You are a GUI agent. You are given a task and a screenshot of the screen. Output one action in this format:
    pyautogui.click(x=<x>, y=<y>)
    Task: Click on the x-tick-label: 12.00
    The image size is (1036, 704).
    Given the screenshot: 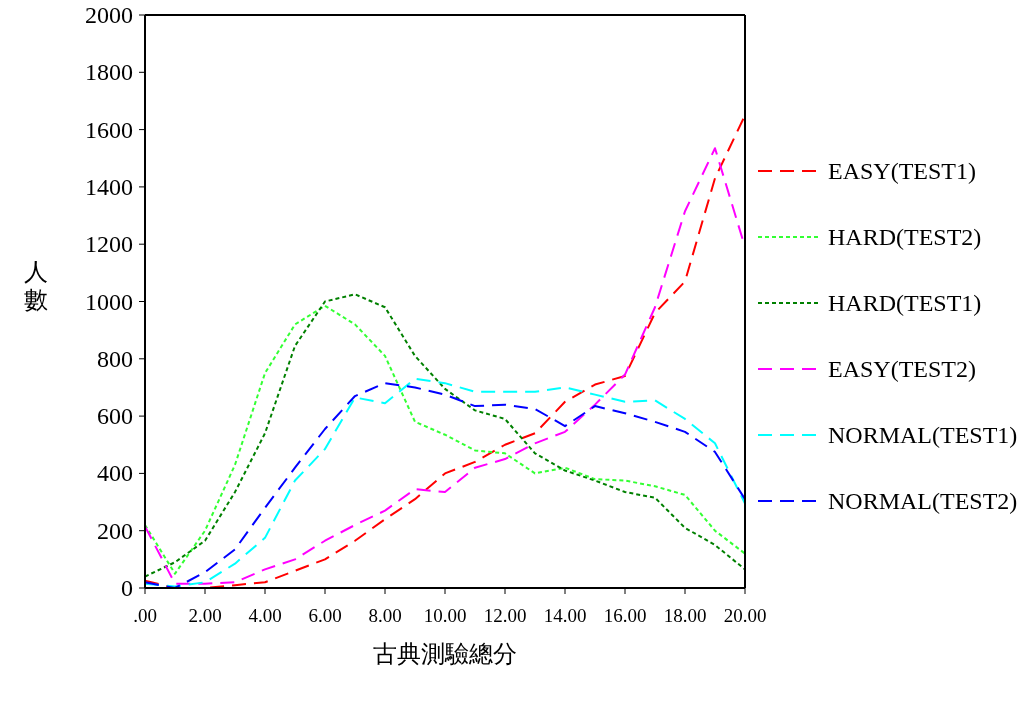 What is the action you would take?
    pyautogui.click(x=505, y=615)
    